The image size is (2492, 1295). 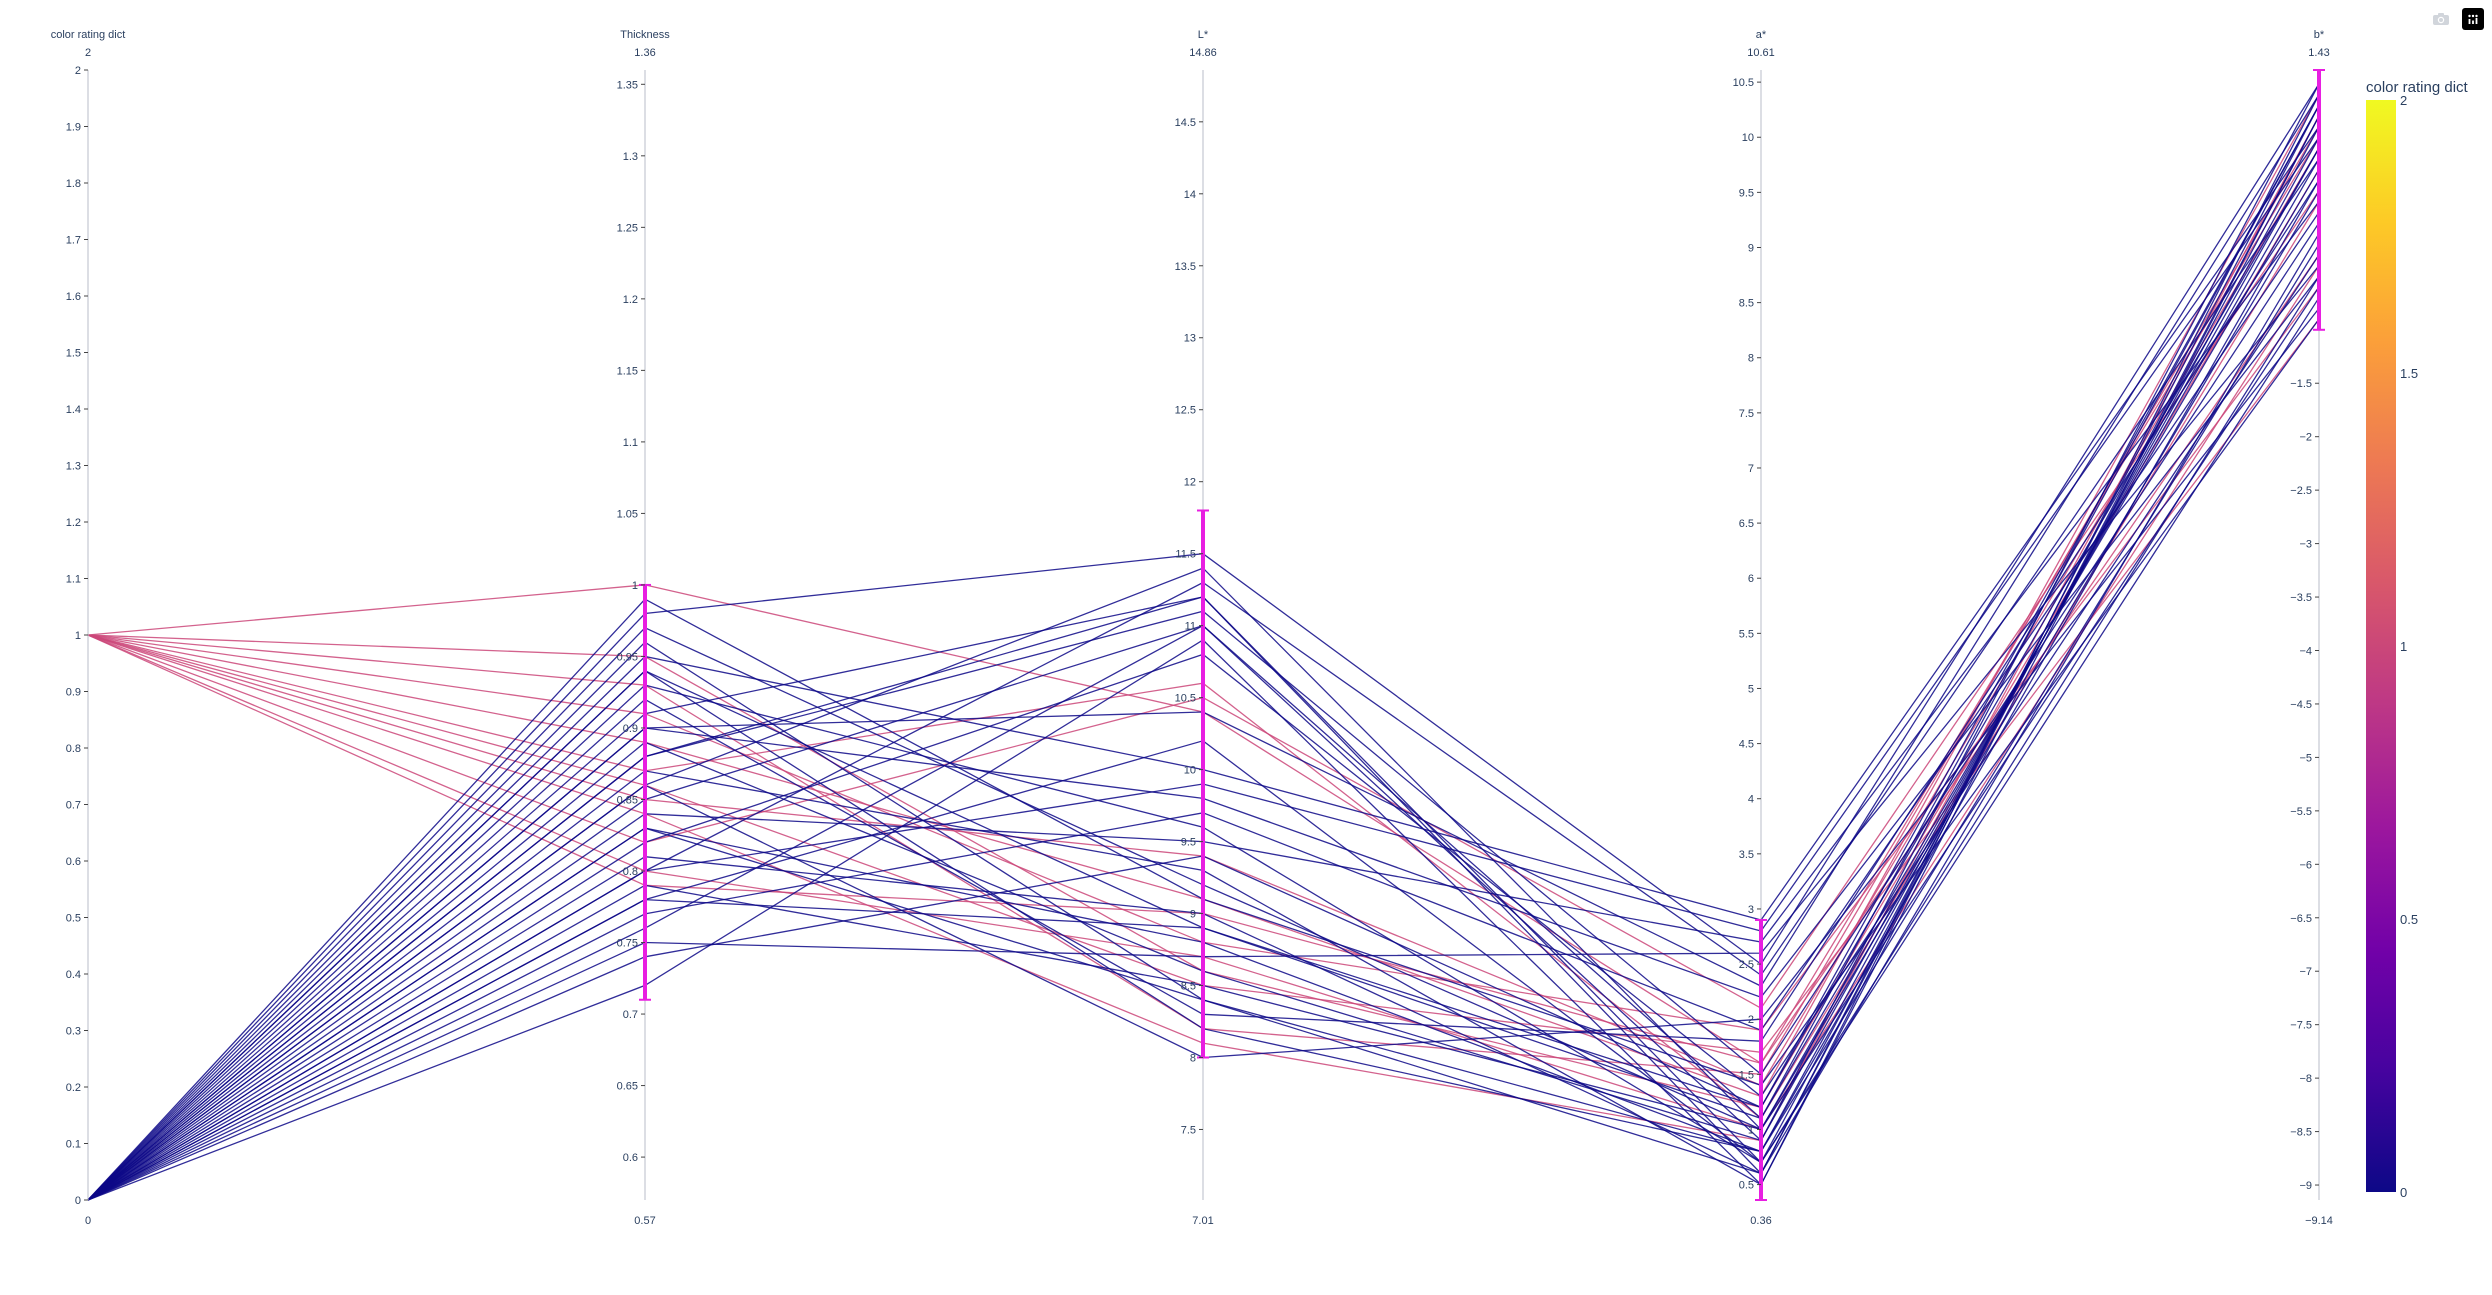 I want to click on tick-label: 1.6, so click(x=73, y=297).